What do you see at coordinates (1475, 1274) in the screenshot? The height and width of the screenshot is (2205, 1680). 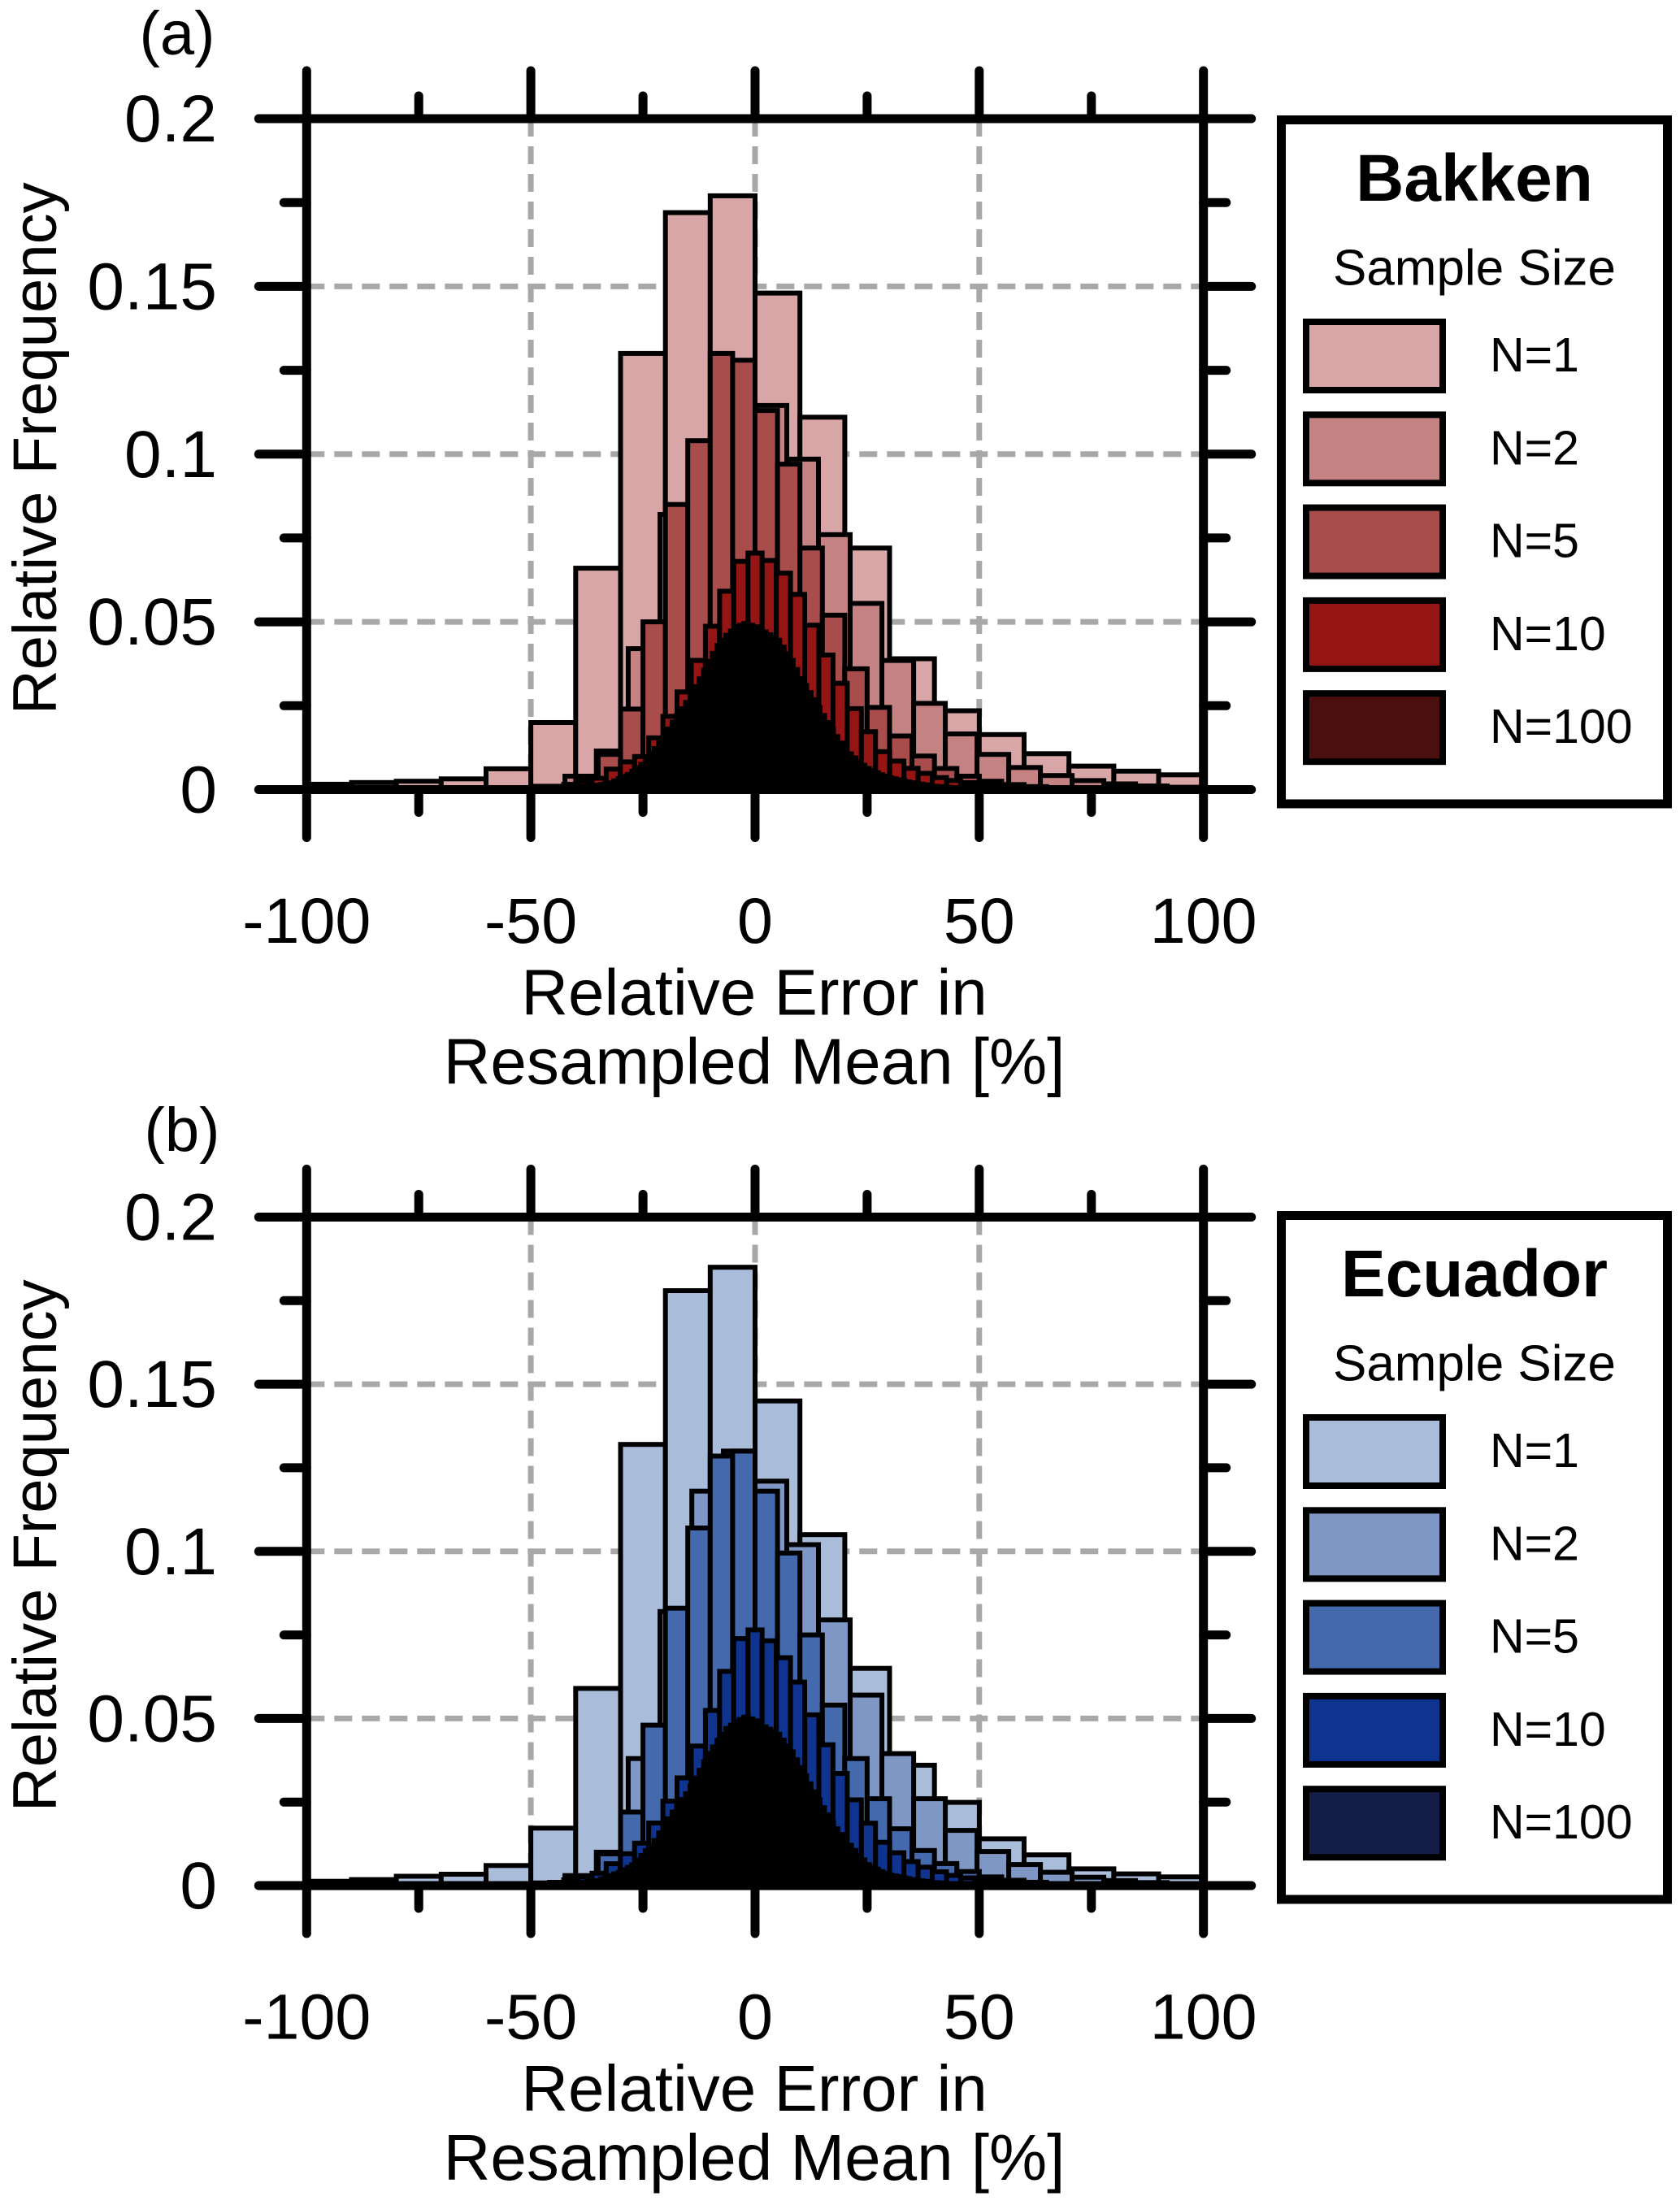 I see `svg-text: Ecuador` at bounding box center [1475, 1274].